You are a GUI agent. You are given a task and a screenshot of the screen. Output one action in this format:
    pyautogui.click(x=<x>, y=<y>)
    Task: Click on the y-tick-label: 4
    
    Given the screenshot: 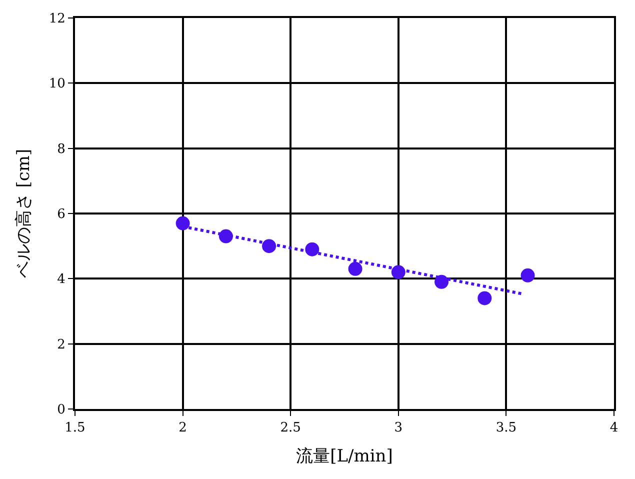 What is the action you would take?
    pyautogui.click(x=61, y=280)
    